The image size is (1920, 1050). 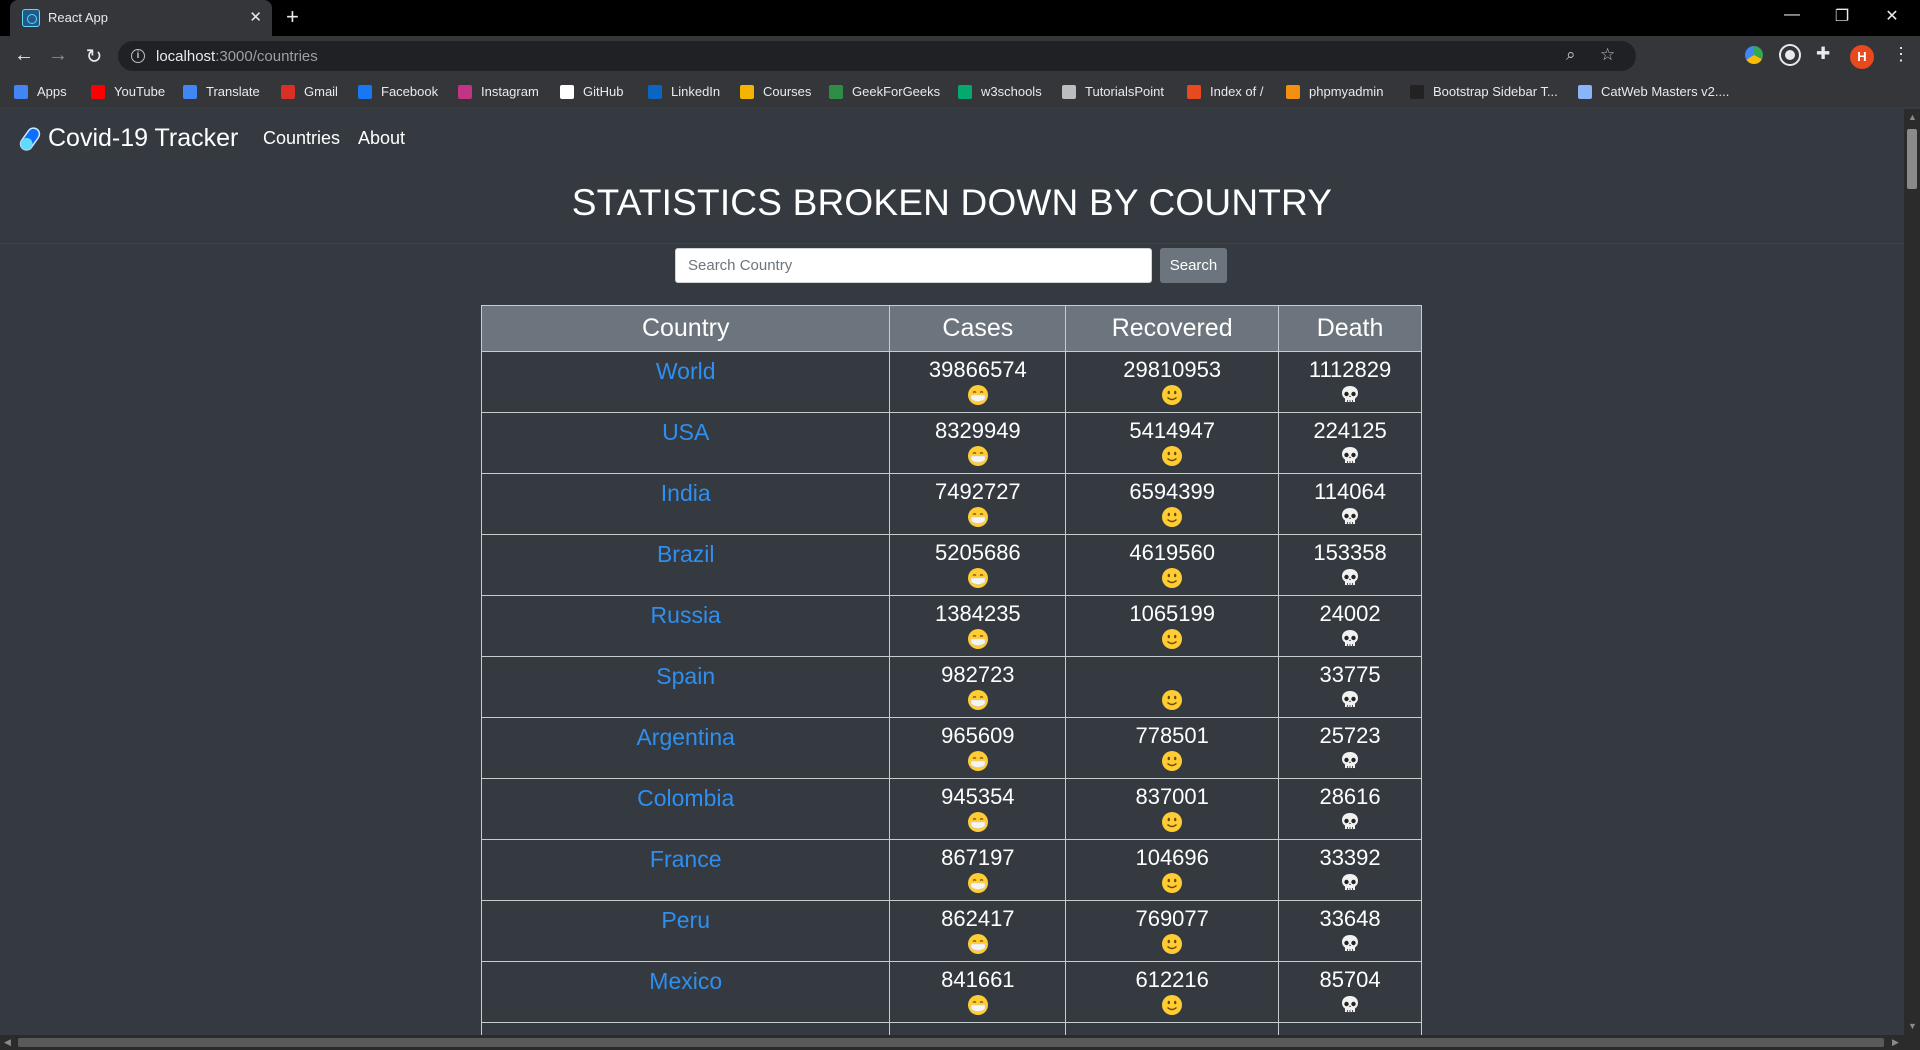 What do you see at coordinates (138, 56) in the screenshot?
I see `site-info-icon: i` at bounding box center [138, 56].